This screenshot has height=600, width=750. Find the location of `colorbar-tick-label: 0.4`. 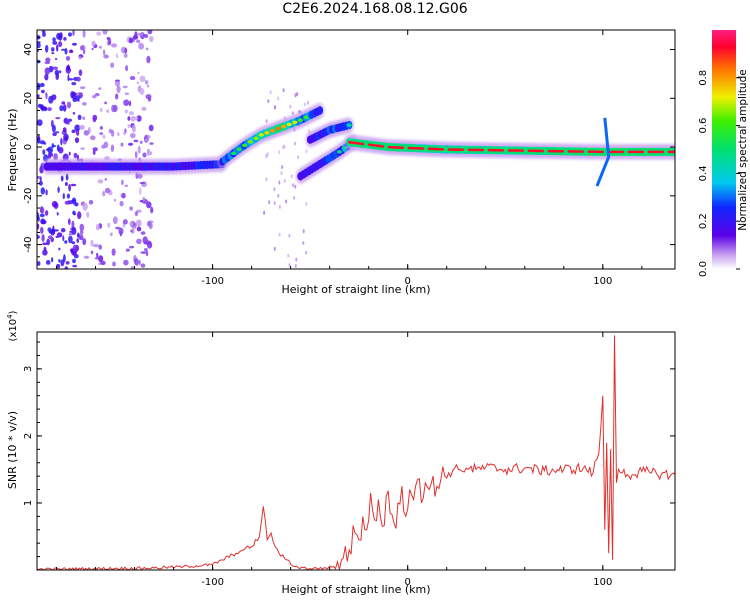

colorbar-tick-label: 0.4 is located at coordinates (703, 173).